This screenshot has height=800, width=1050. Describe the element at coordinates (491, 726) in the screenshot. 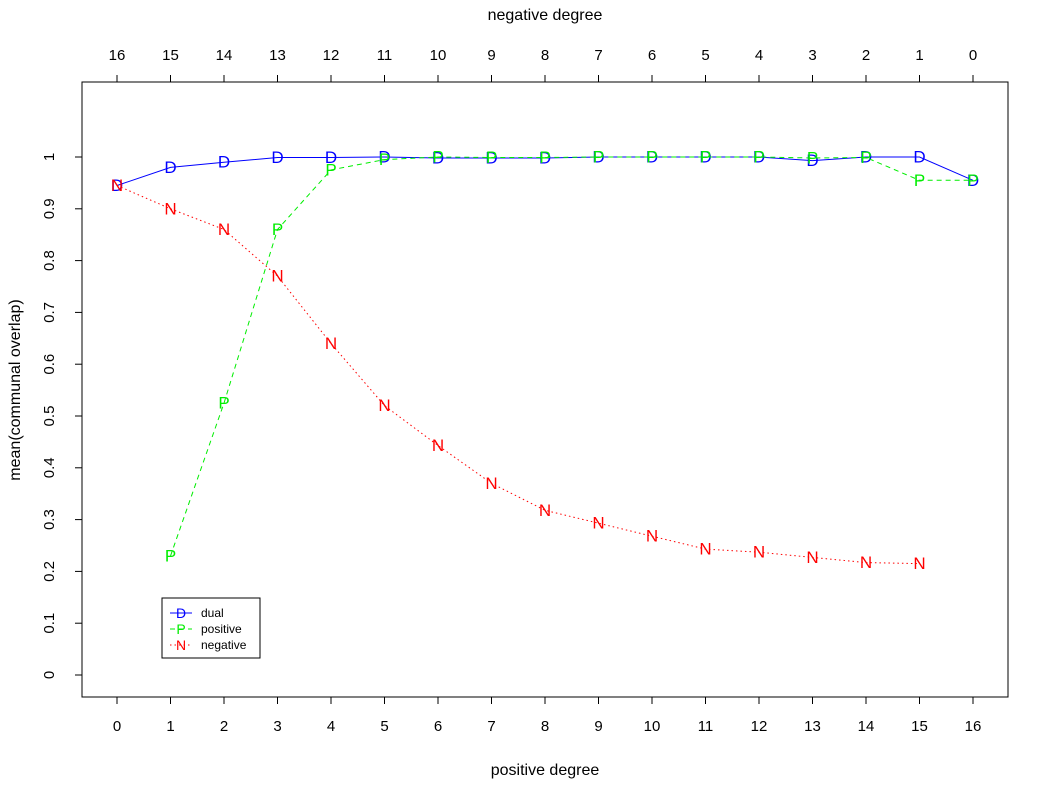

I see `x-tick-label: 7` at that location.